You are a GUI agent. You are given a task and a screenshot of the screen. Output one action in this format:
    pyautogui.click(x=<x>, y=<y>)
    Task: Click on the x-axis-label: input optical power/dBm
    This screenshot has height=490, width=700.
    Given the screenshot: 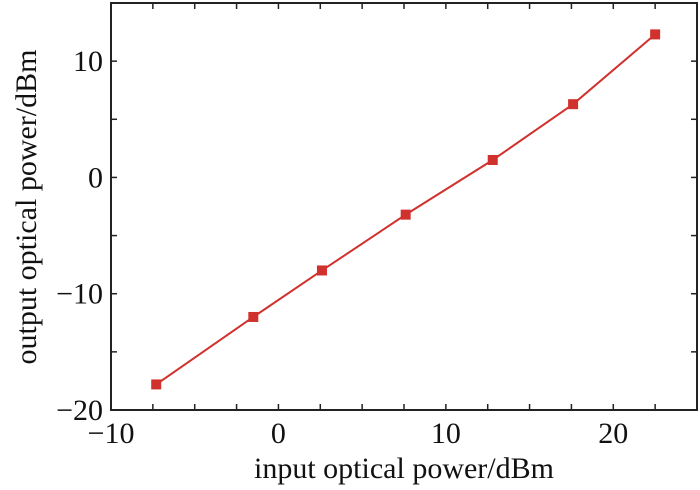 What is the action you would take?
    pyautogui.click(x=404, y=468)
    